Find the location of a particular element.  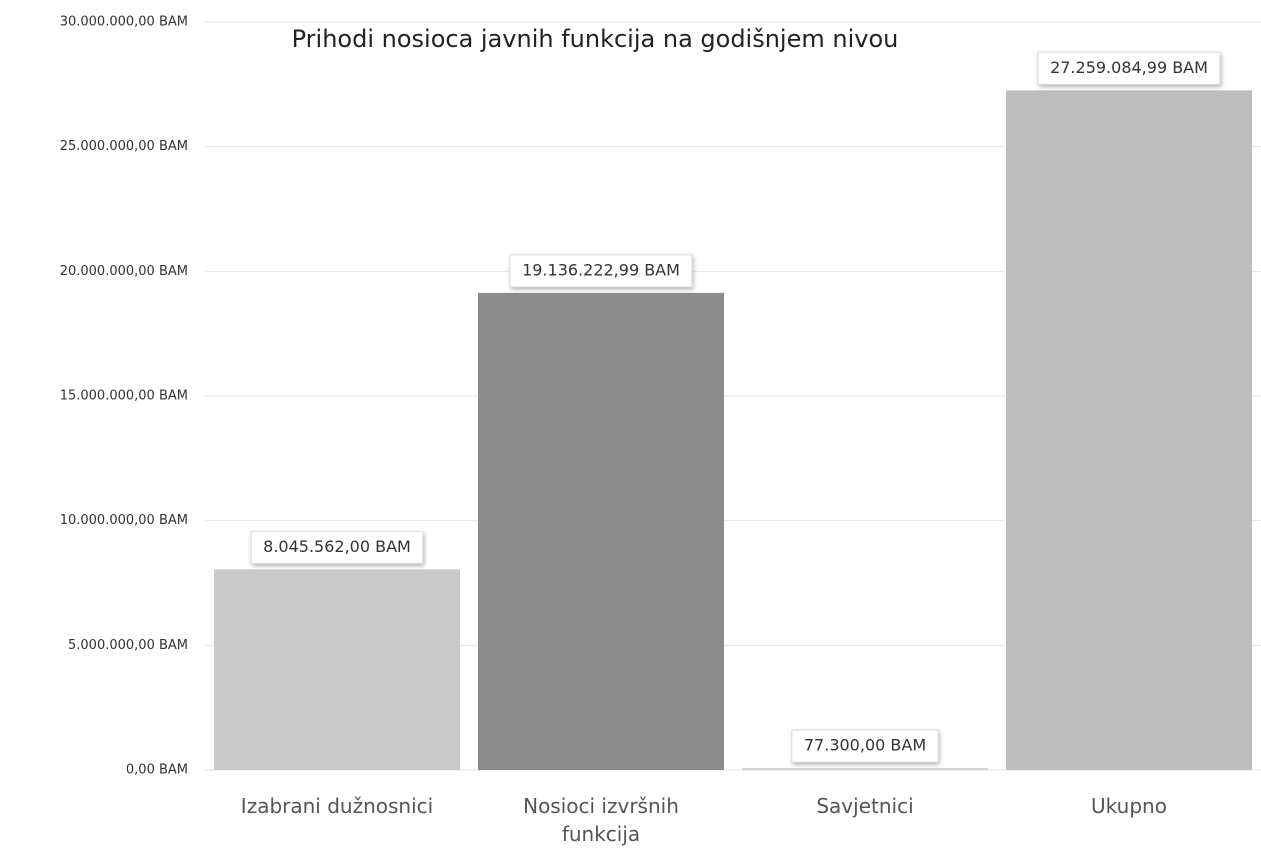

x-tick-label: Savjetnici is located at coordinates (865, 806).